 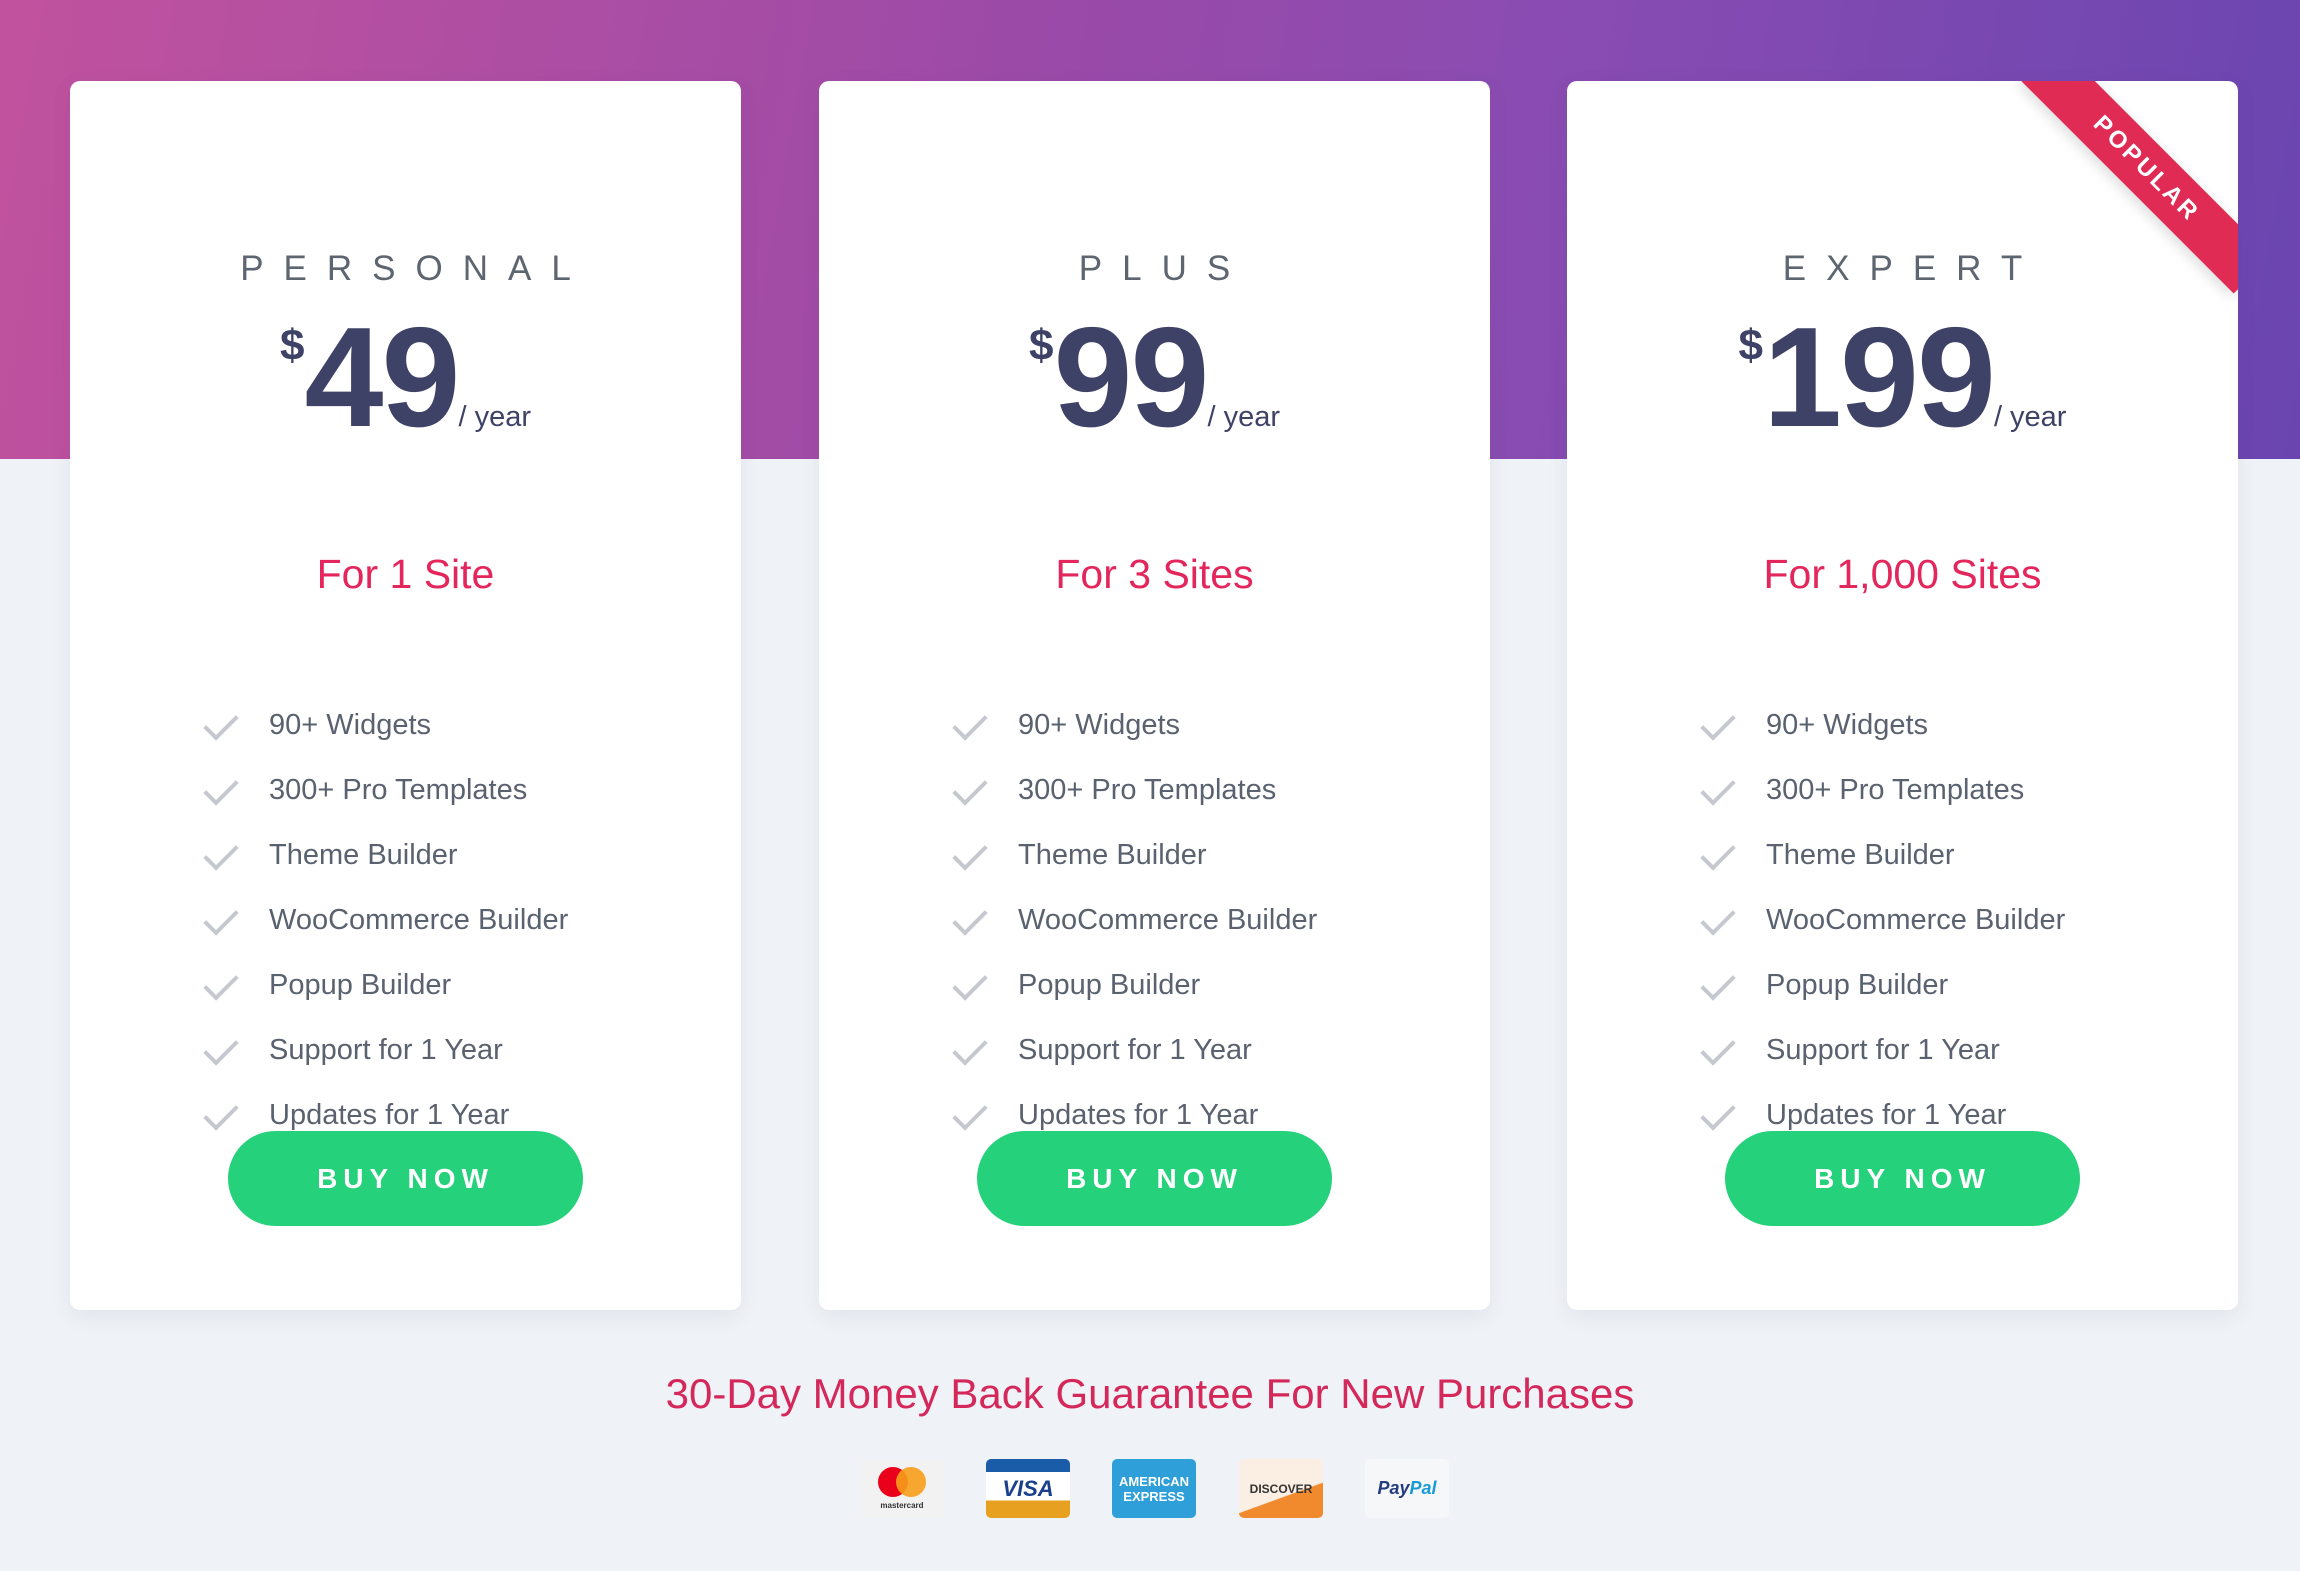 I want to click on paypal-logo: PayPal, so click(x=1407, y=1488).